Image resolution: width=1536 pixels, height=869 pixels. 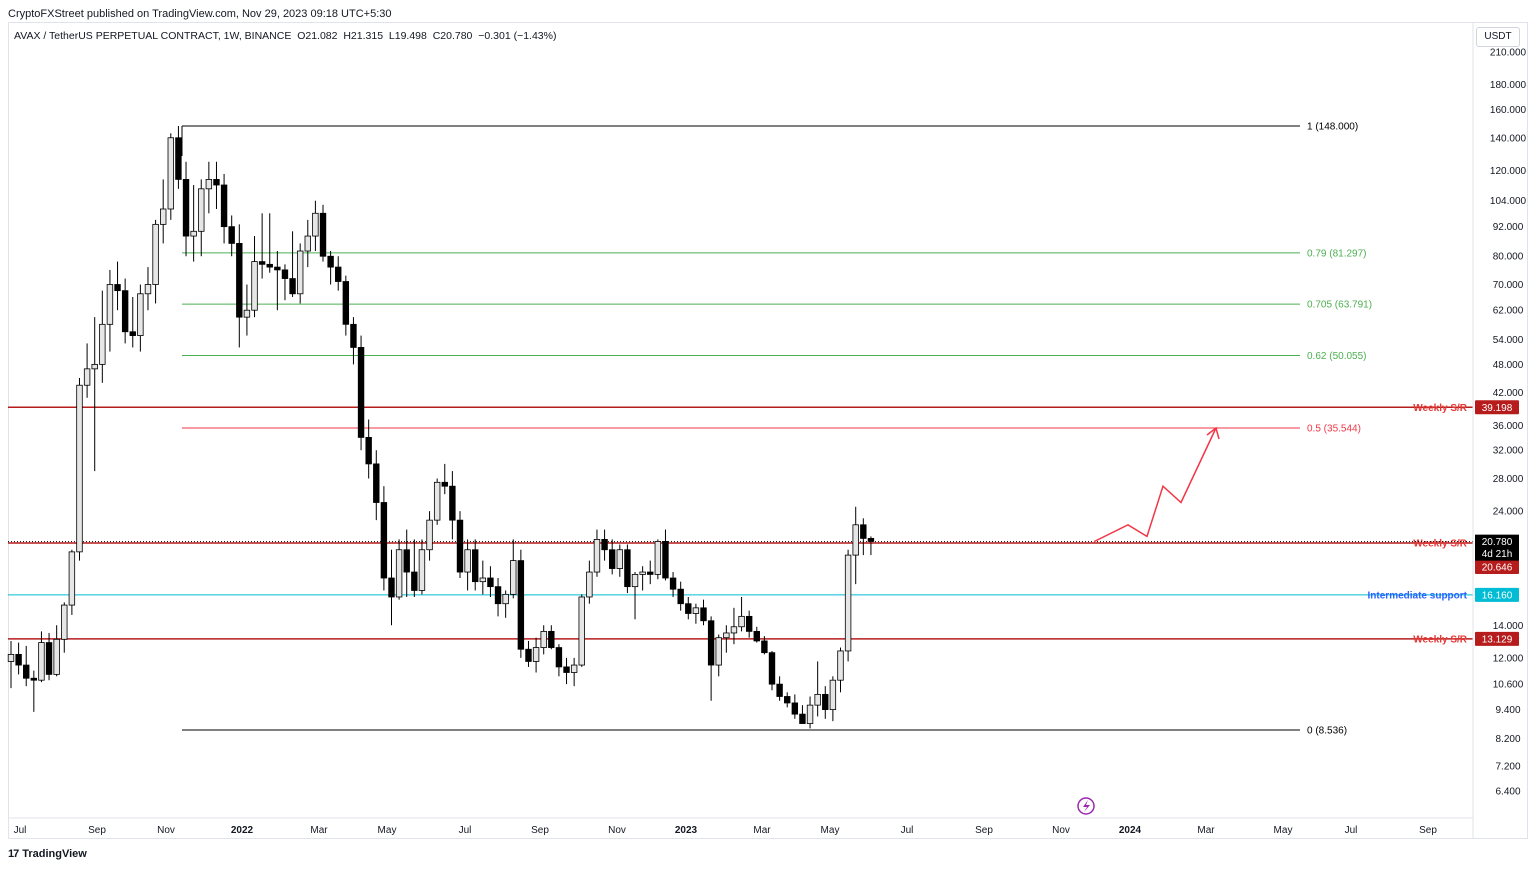 I want to click on currency-button: USDT, so click(x=1498, y=37).